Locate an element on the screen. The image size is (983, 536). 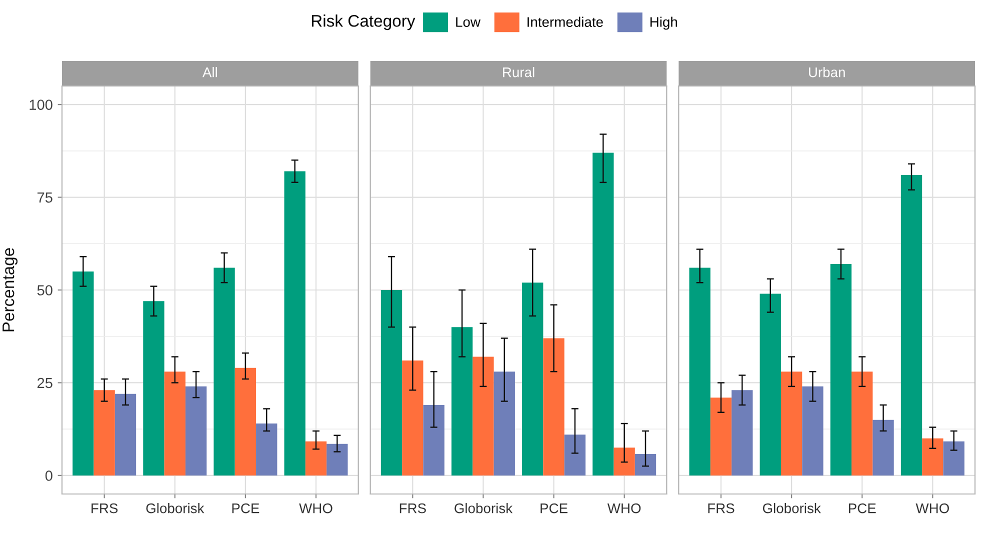
y-tick-label: 25 is located at coordinates (44, 383).